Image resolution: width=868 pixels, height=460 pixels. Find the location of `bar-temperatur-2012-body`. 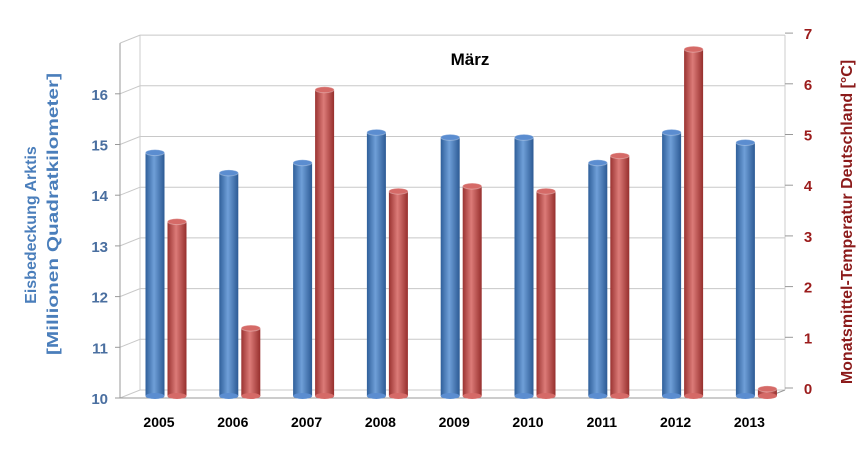

bar-temperatur-2012-body is located at coordinates (694, 223).